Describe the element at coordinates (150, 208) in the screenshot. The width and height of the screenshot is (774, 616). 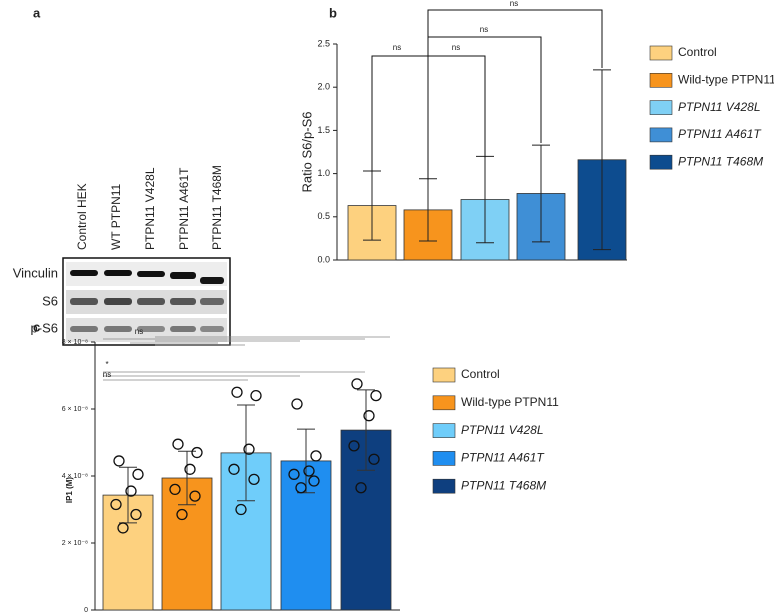
I see `lane-label: PTPN11 V428L` at that location.